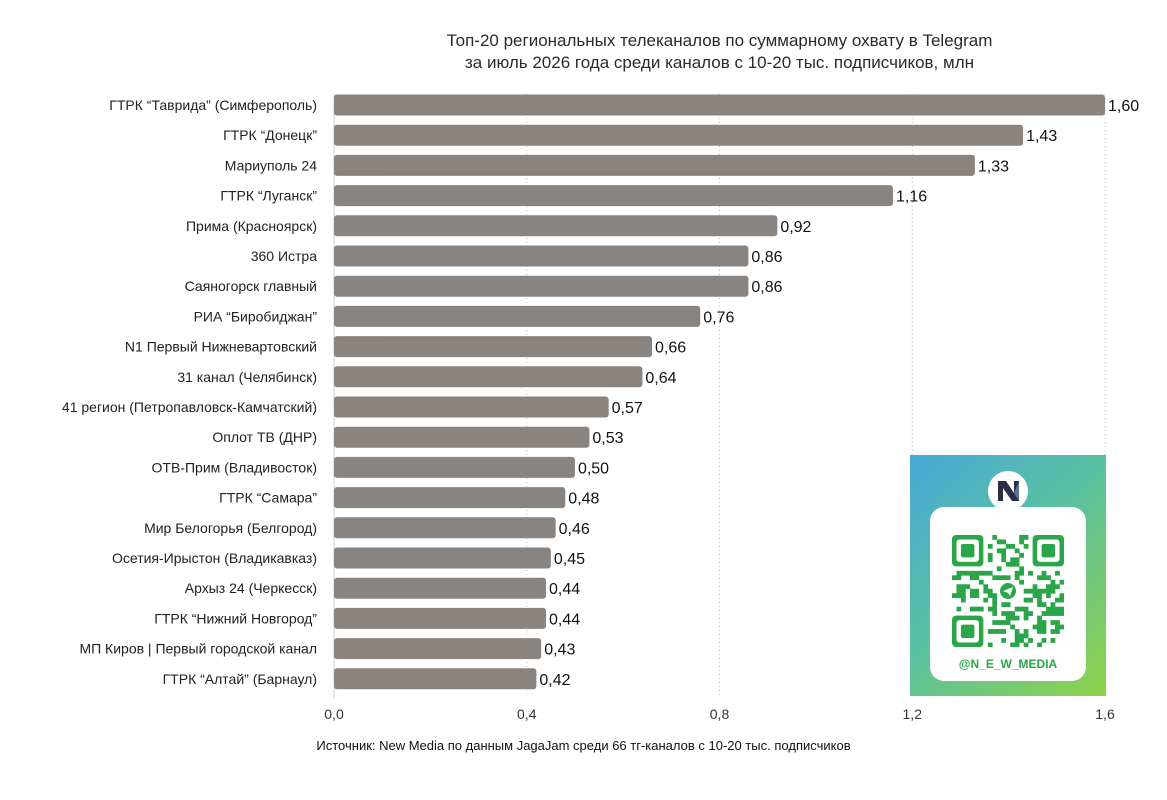  What do you see at coordinates (993, 166) in the screenshot?
I see `value-label: 1,33` at bounding box center [993, 166].